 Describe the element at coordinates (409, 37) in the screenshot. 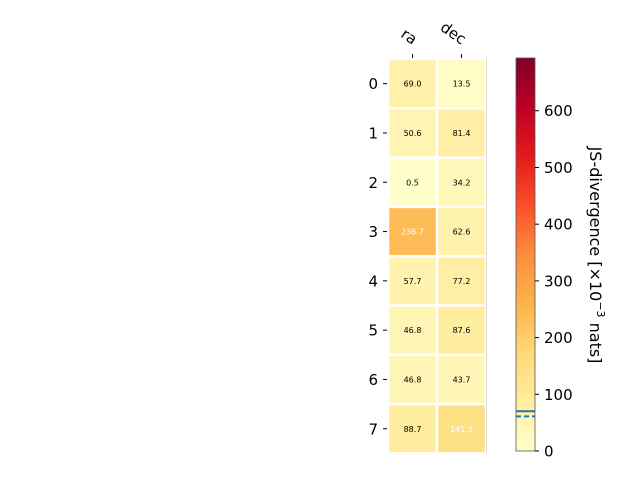

I see `column-tick-label: ra` at that location.